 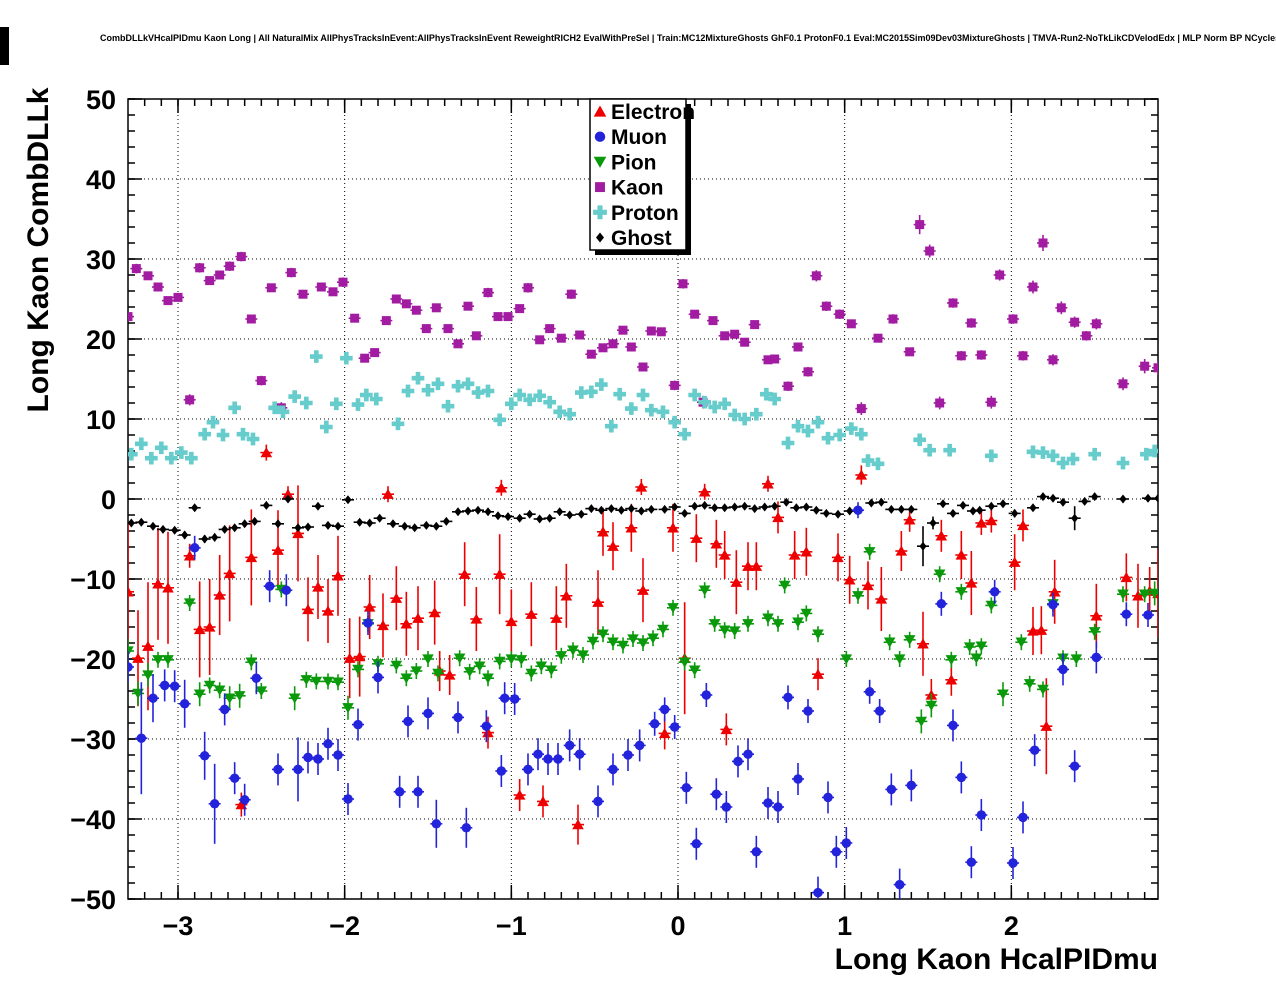 What do you see at coordinates (38, 249) in the screenshot?
I see `y-axis-title: Long Kaon CombDLLk` at bounding box center [38, 249].